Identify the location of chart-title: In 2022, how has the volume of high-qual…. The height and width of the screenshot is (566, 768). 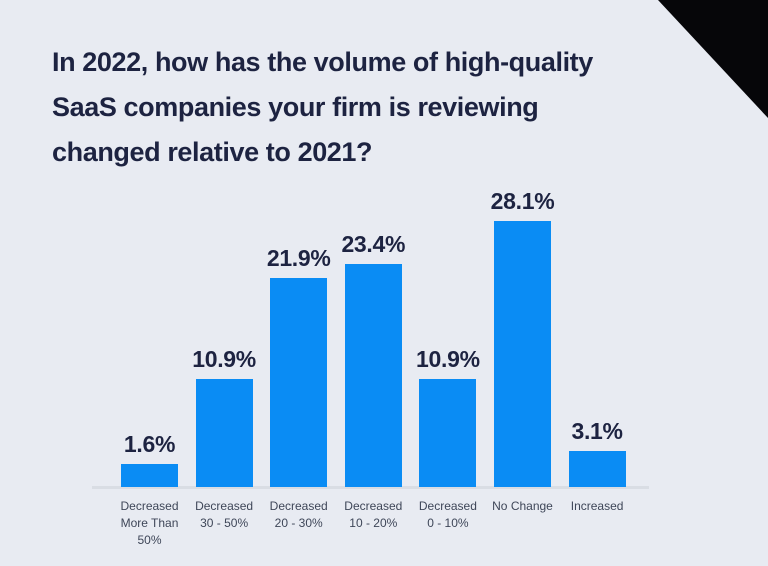
(322, 107).